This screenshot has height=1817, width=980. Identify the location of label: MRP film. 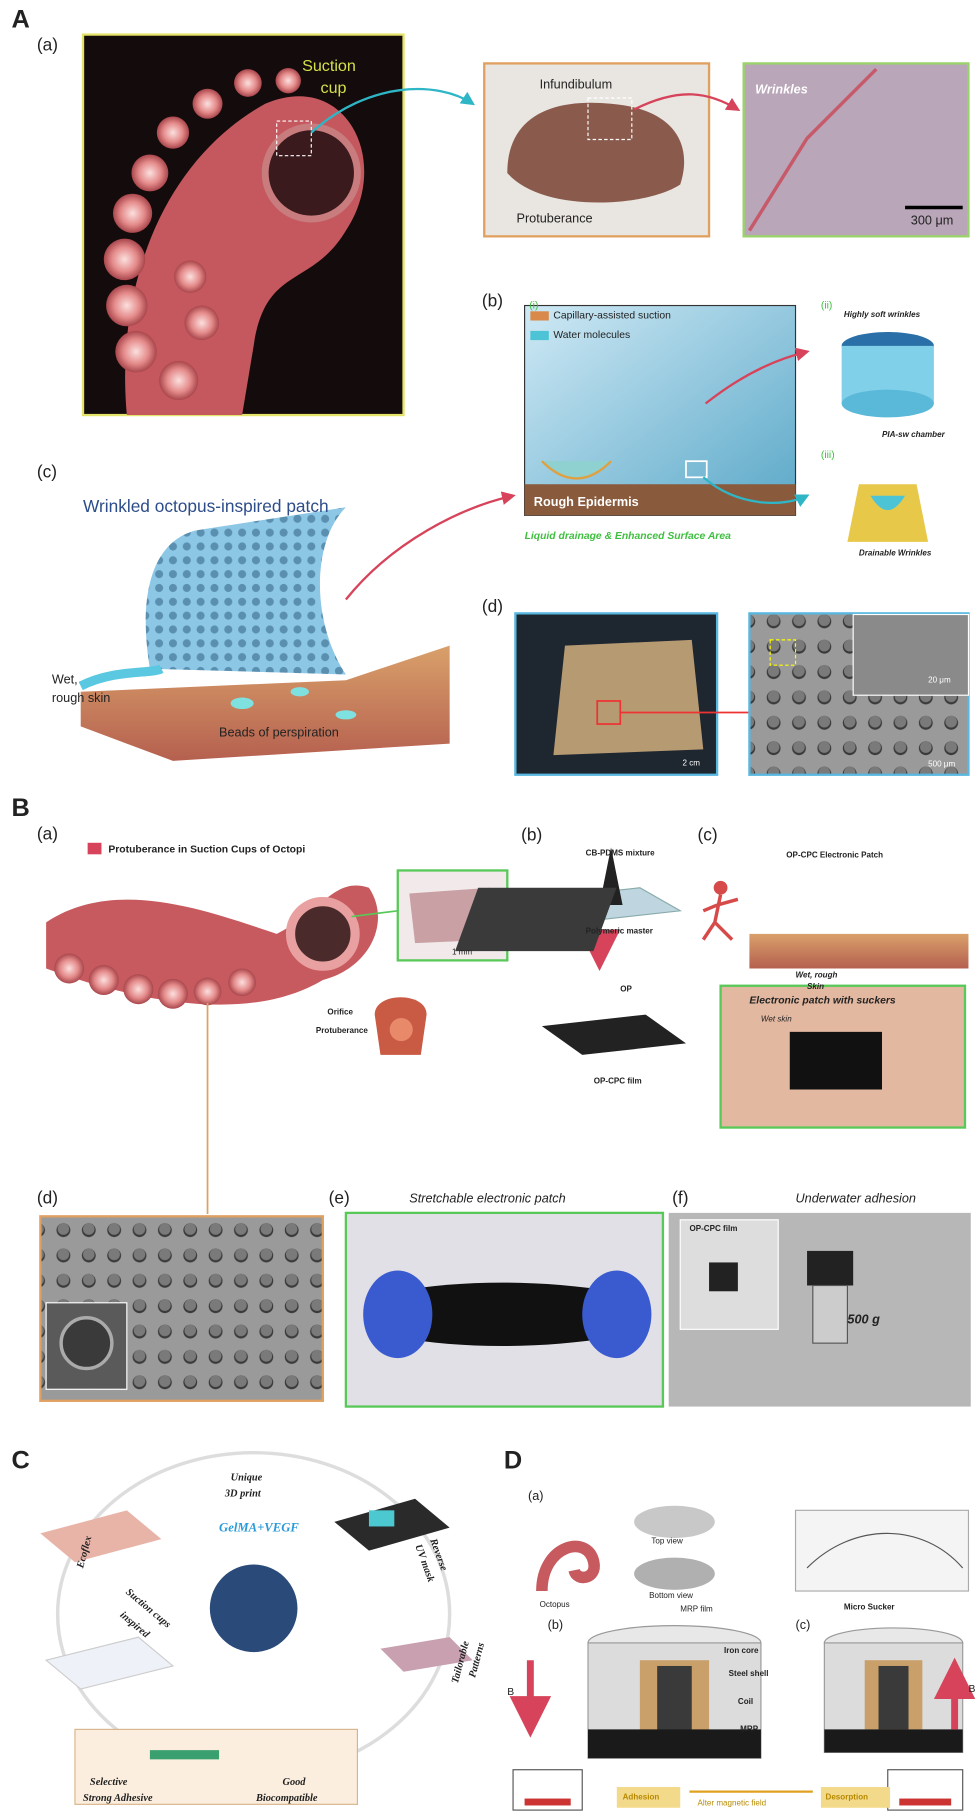
(696, 1609).